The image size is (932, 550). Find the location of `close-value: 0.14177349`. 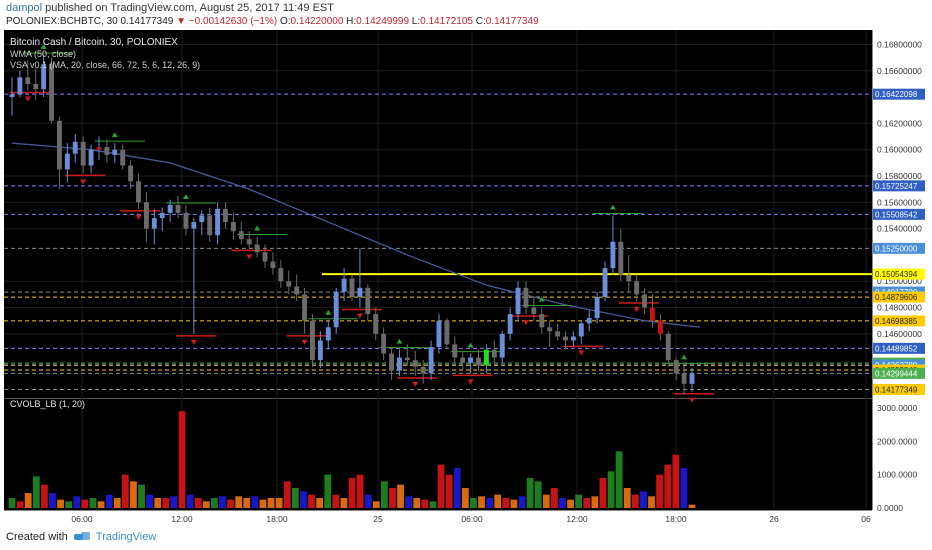

close-value: 0.14177349 is located at coordinates (512, 21).